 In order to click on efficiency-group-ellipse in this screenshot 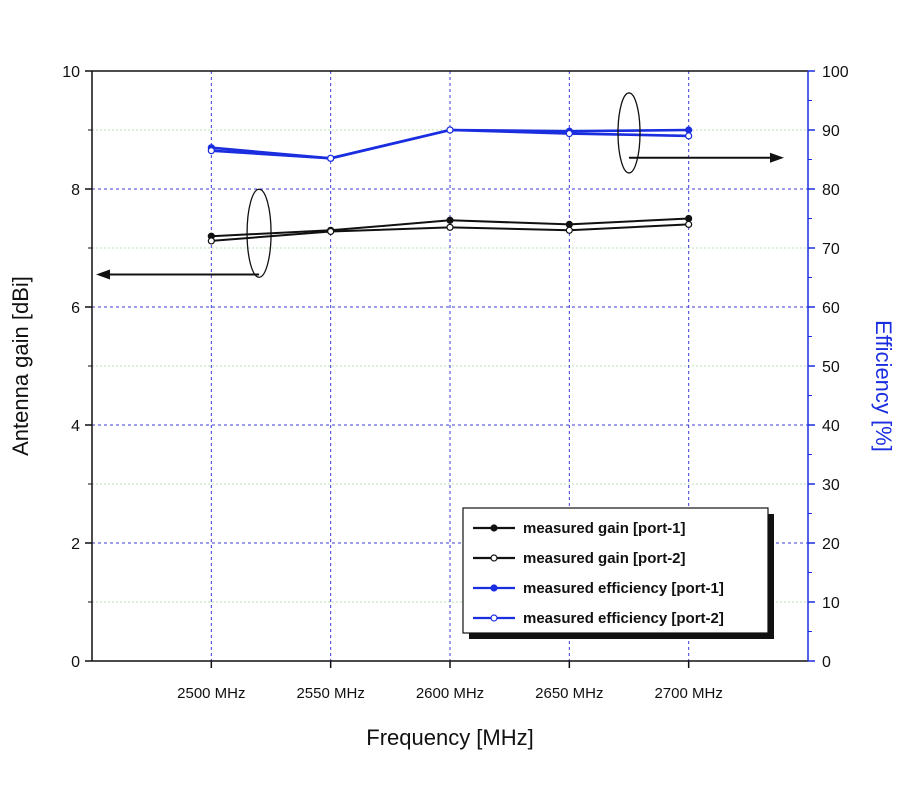, I will do `click(629, 133)`.